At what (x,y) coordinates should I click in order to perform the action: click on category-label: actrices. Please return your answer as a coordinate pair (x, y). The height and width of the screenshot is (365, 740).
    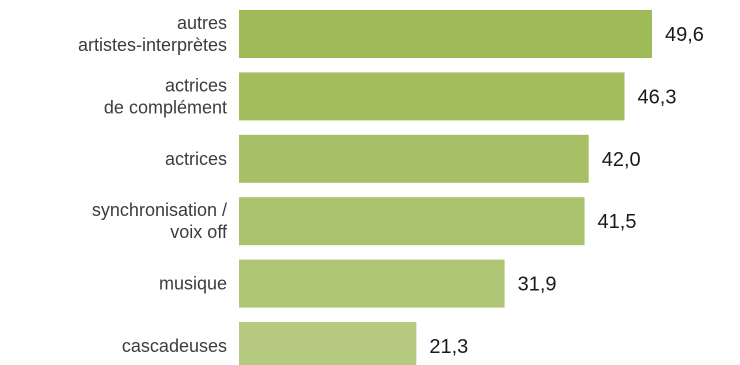
    Looking at the image, I should click on (196, 159).